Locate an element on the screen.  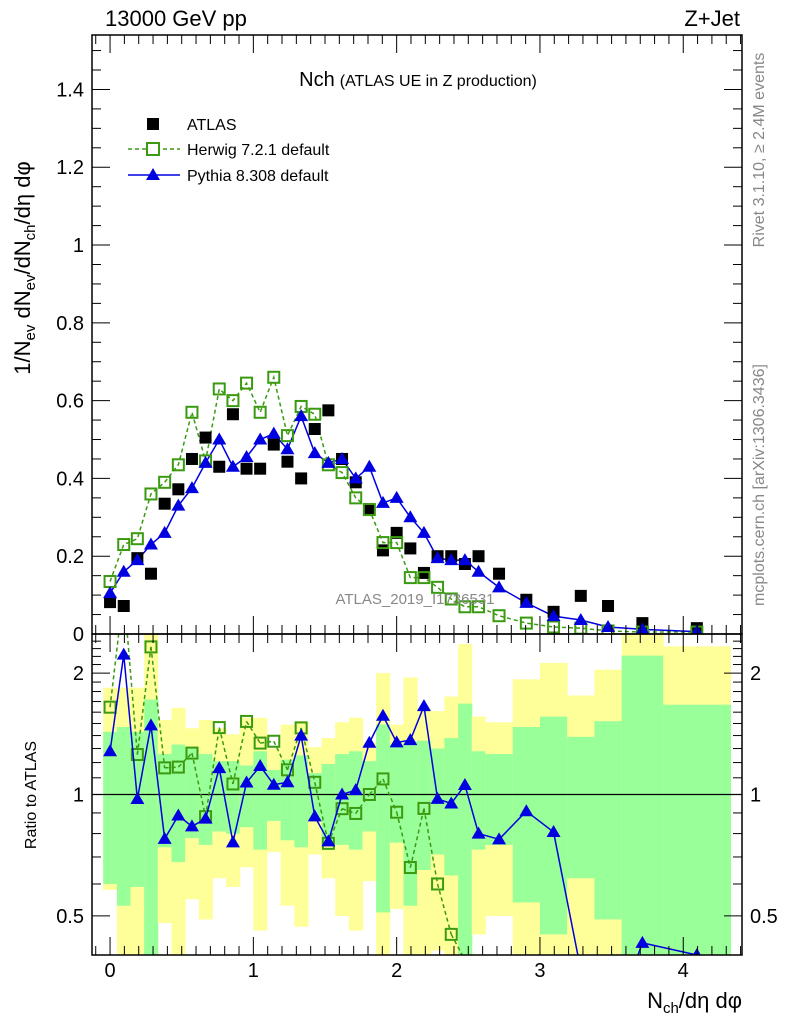
x-tick-label: 2 is located at coordinates (396, 971).